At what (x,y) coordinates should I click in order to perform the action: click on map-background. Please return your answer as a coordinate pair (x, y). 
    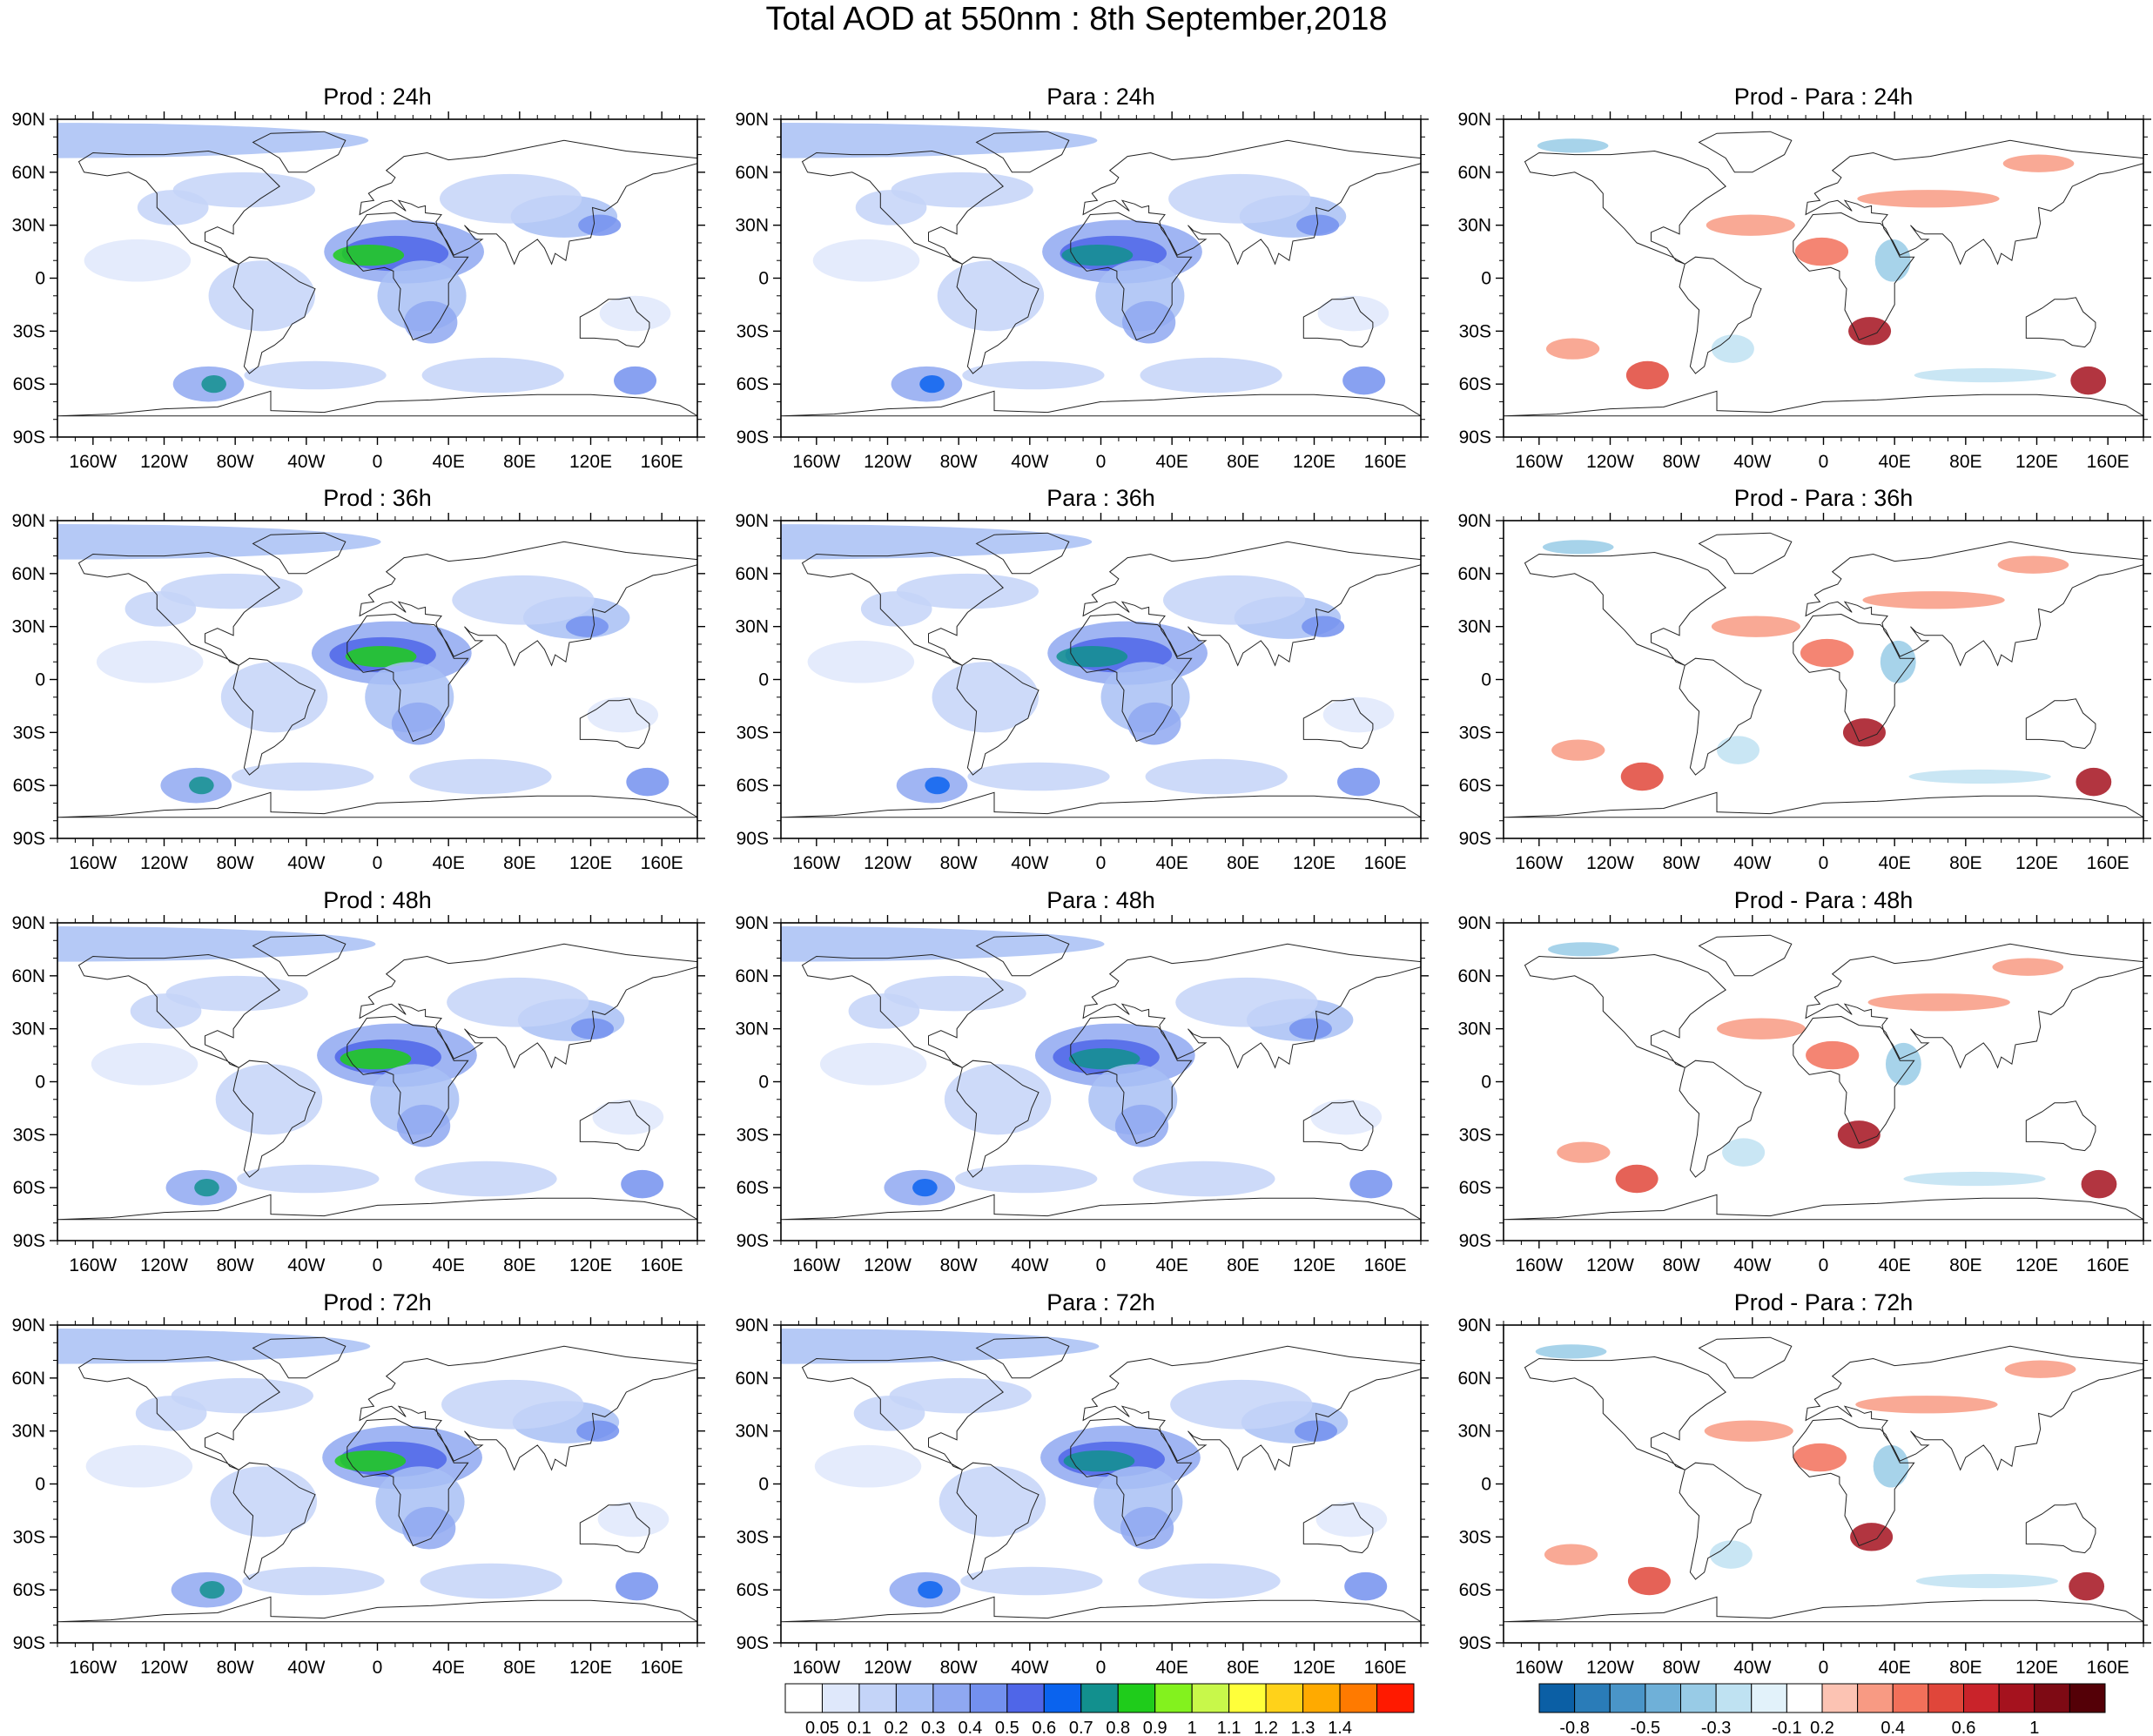
    Looking at the image, I should click on (1823, 1082).